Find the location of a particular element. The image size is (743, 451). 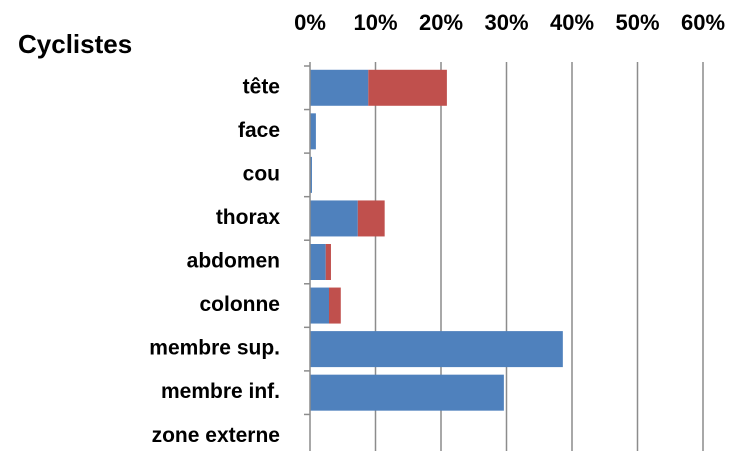

x-tick-label: 40% is located at coordinates (572, 22).